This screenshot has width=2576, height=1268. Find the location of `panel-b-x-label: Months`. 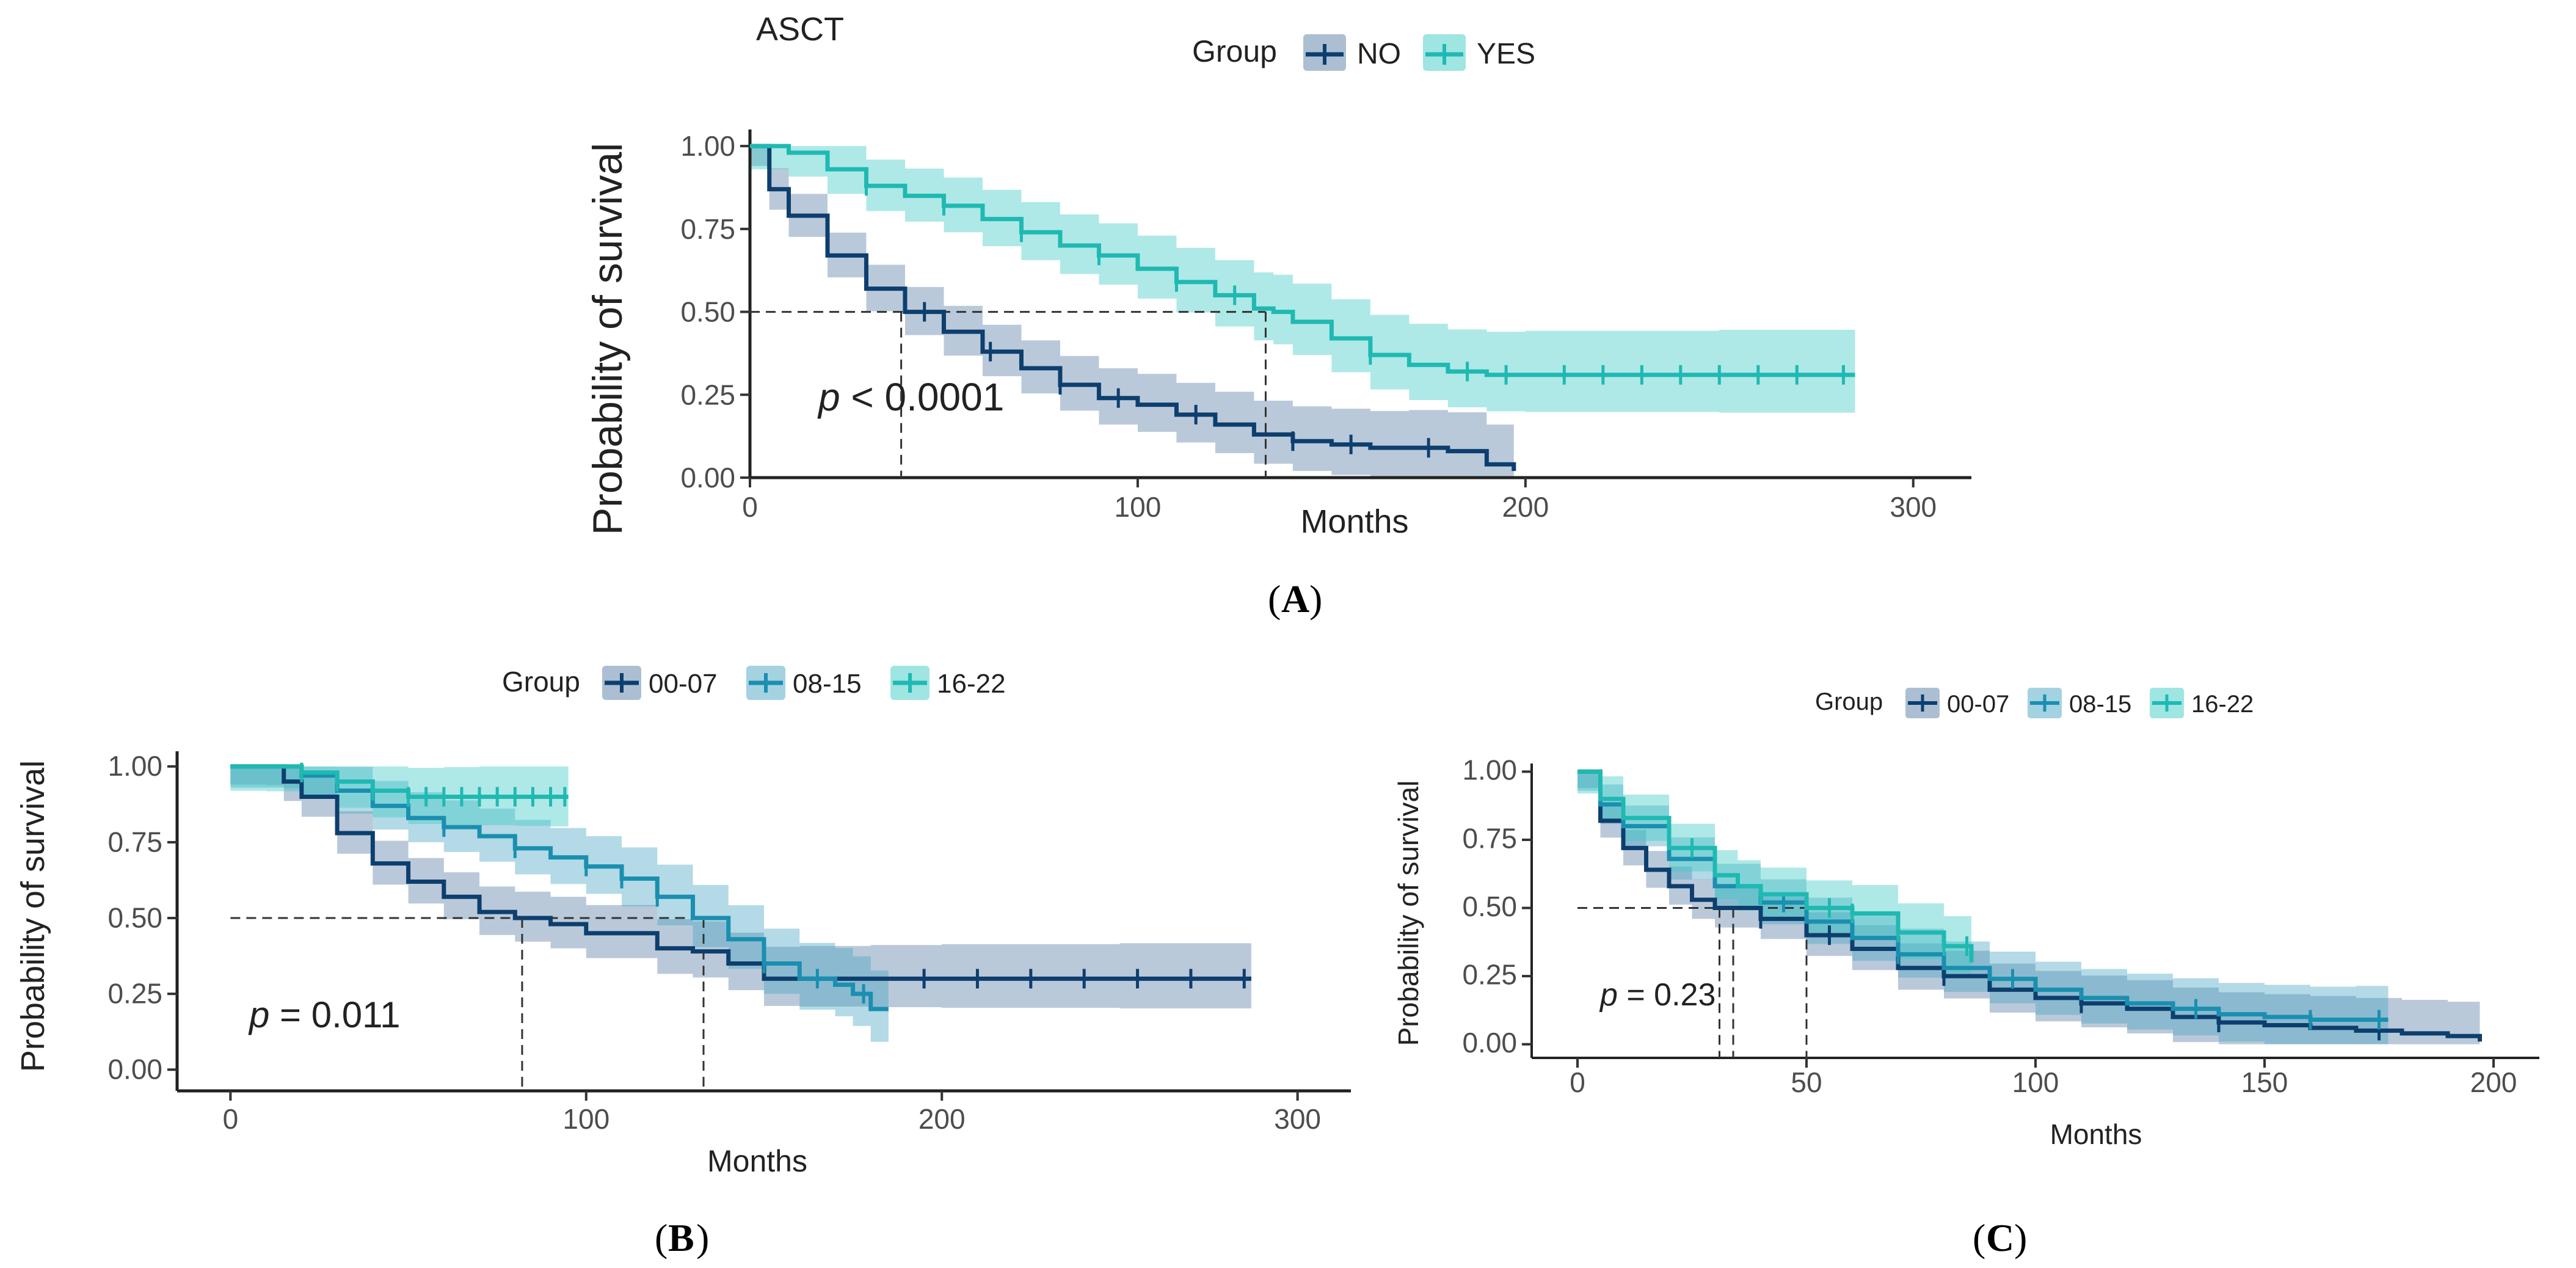

panel-b-x-label: Months is located at coordinates (757, 1161).